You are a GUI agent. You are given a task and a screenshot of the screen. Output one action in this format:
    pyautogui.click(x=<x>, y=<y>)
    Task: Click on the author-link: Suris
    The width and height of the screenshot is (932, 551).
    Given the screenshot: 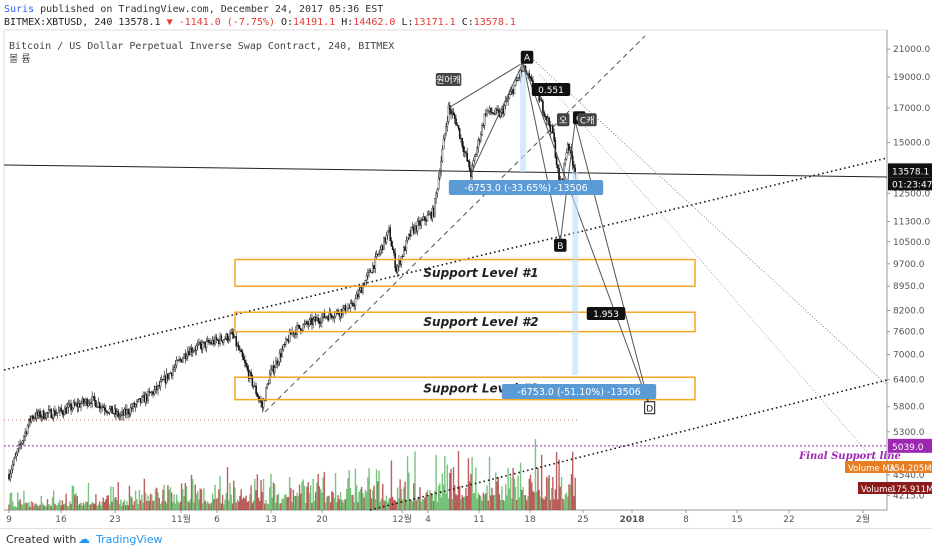 What is the action you would take?
    pyautogui.click(x=19, y=9)
    